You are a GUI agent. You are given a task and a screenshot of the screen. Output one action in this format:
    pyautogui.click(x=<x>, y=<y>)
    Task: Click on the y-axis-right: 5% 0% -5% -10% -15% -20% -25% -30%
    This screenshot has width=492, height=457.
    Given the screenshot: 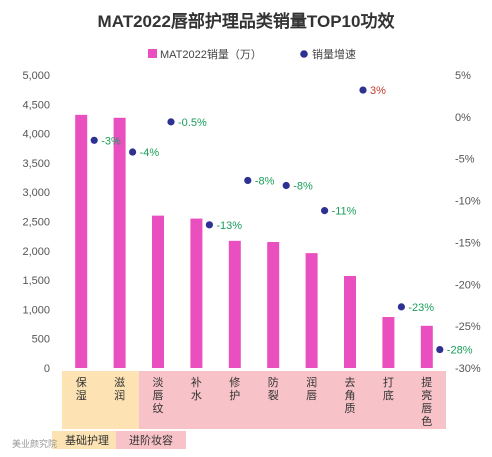 What is the action you would take?
    pyautogui.click(x=468, y=222)
    